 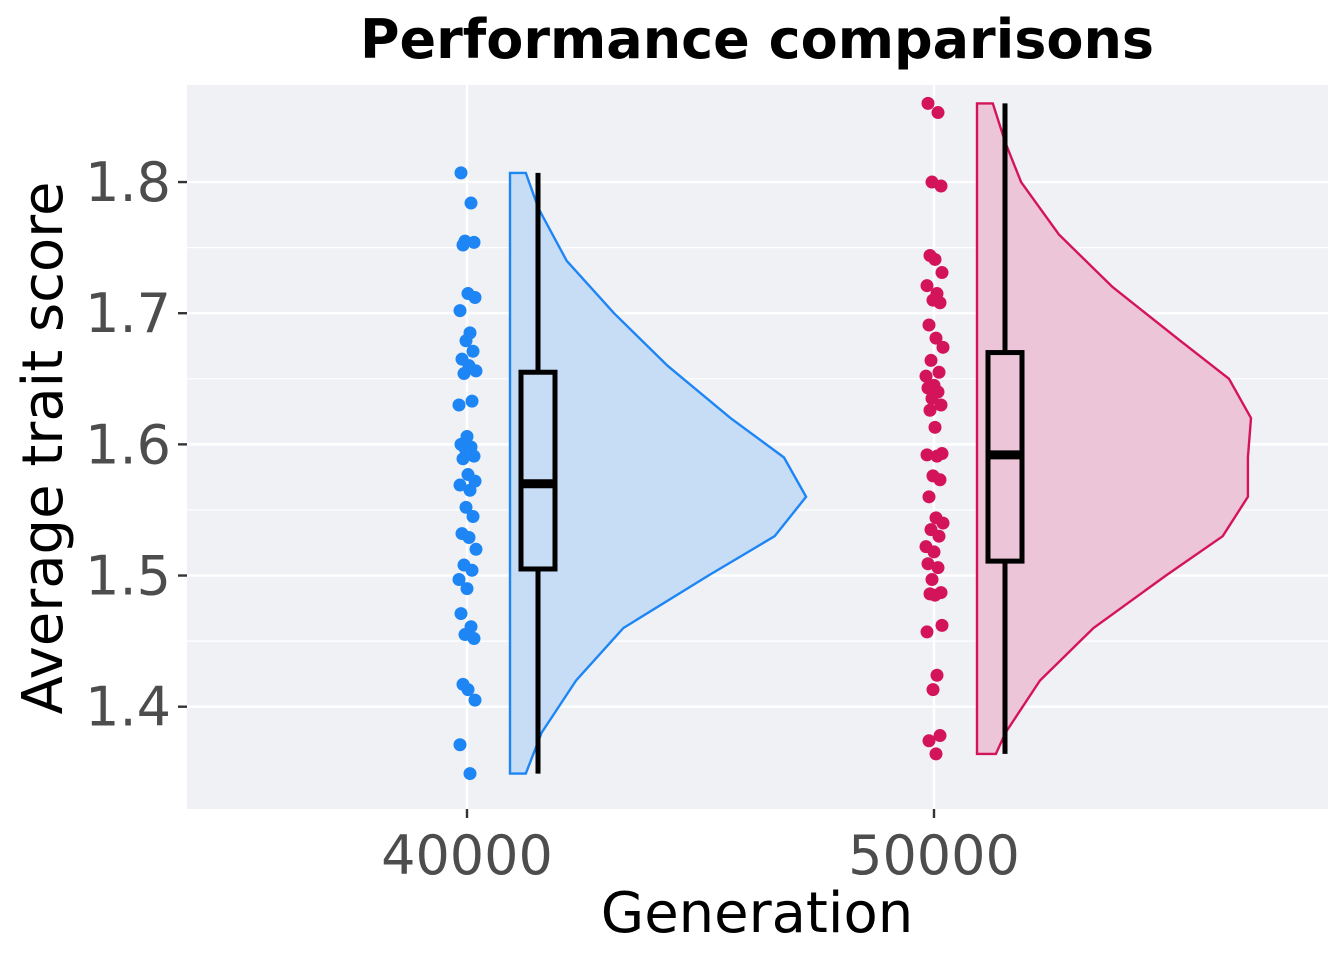 What do you see at coordinates (128, 707) in the screenshot?
I see `y-tick-label: 1.4` at bounding box center [128, 707].